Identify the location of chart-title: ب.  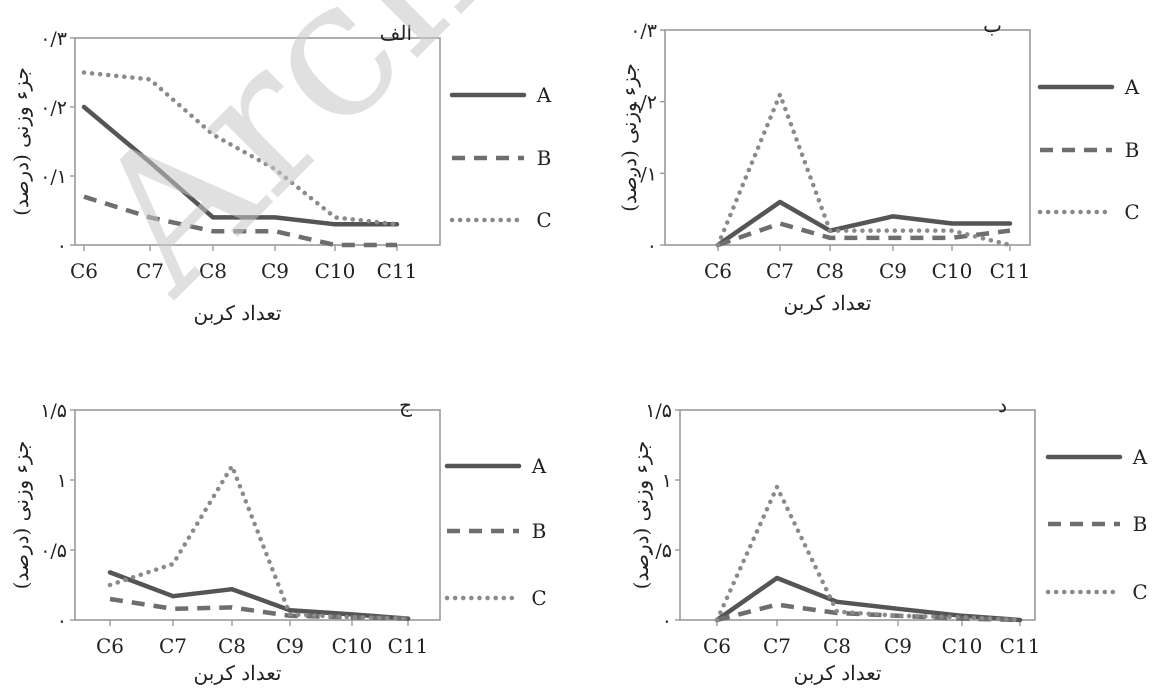
(992, 25).